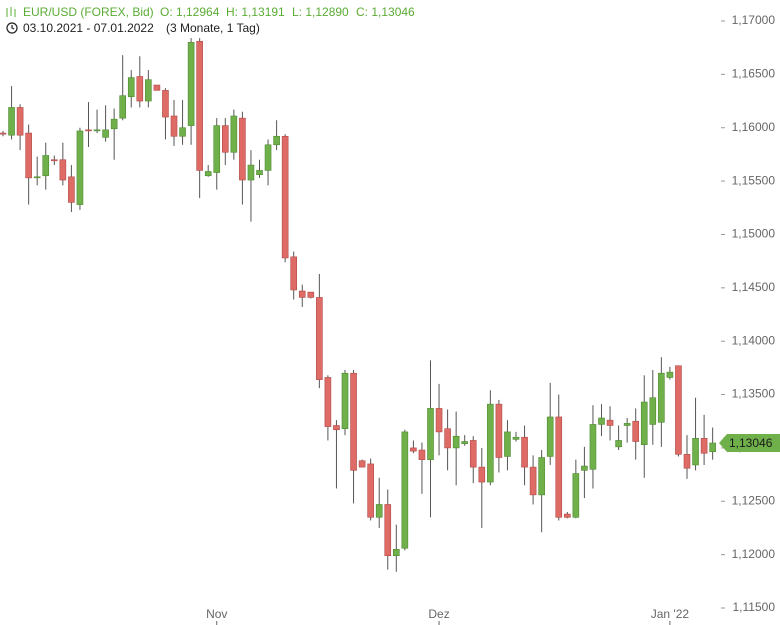 Image resolution: width=780 pixels, height=625 pixels. What do you see at coordinates (754, 20) in the screenshot?
I see `y-tick-label: 1,17000` at bounding box center [754, 20].